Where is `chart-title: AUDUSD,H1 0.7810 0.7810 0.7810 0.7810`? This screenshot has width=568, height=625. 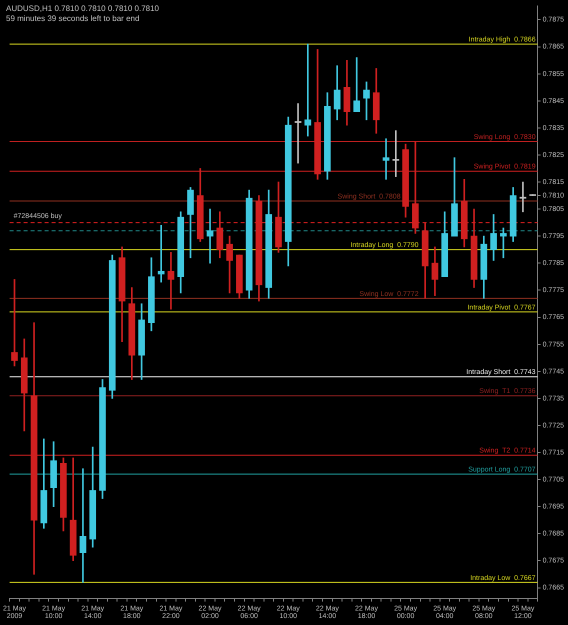 chart-title: AUDUSD,H1 0.7810 0.7810 0.7810 0.7810 is located at coordinates (82, 9).